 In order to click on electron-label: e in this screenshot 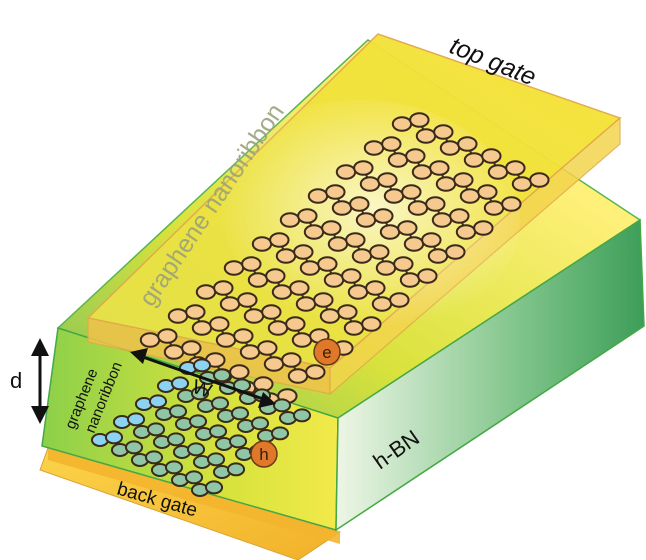, I will do `click(326, 352)`.